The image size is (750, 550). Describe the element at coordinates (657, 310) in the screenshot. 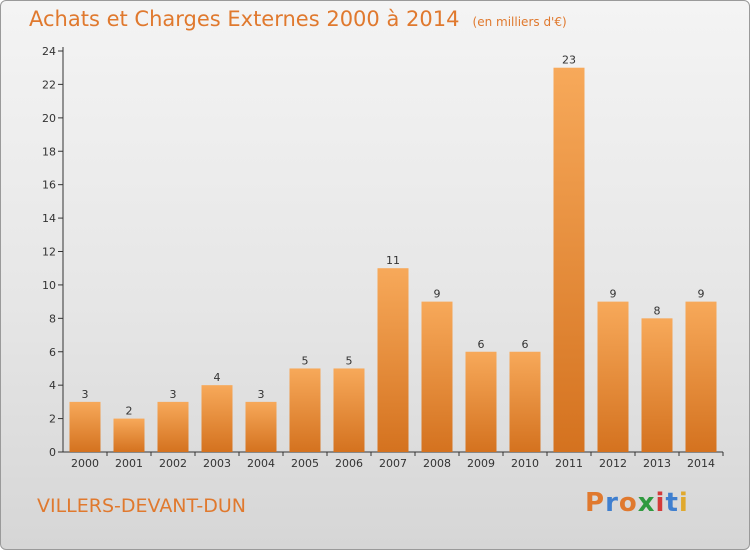

I see `bar-value-label: 8` at that location.